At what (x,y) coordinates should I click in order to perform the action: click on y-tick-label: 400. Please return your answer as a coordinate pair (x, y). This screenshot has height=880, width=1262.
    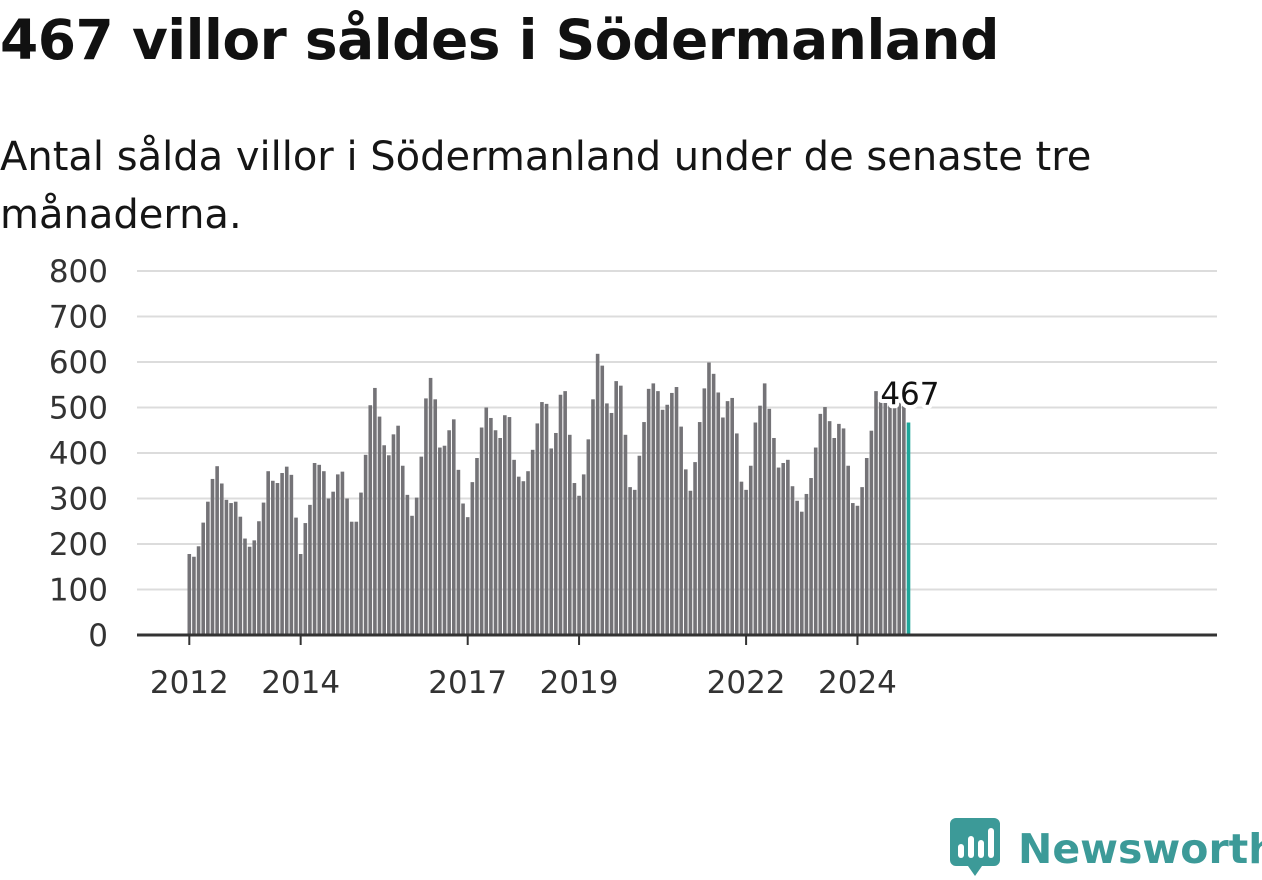
    Looking at the image, I should click on (78, 454).